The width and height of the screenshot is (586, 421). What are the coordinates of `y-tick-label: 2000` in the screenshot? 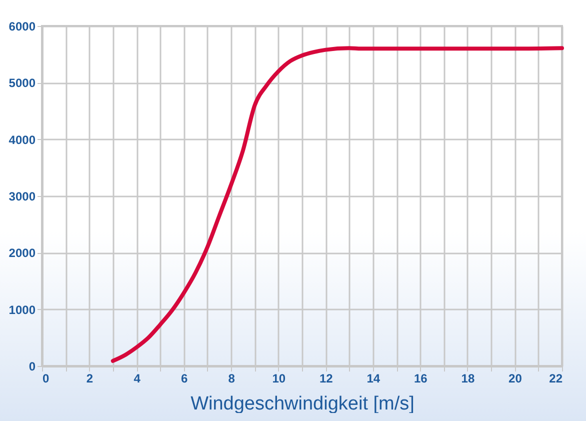 It's located at (22, 253).